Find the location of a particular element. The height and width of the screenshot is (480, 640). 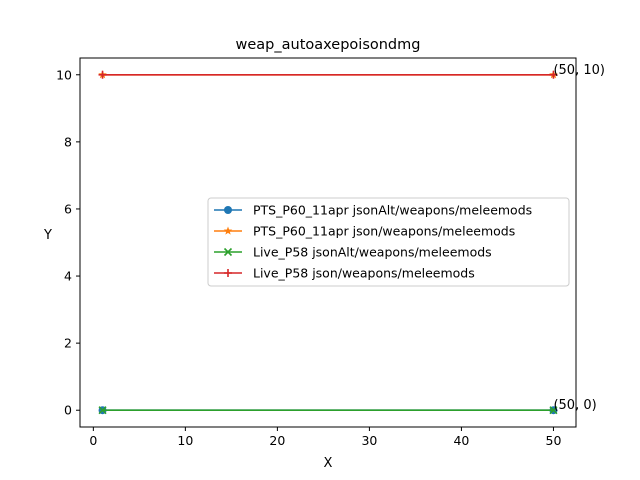

x-axis-label: X is located at coordinates (328, 463).